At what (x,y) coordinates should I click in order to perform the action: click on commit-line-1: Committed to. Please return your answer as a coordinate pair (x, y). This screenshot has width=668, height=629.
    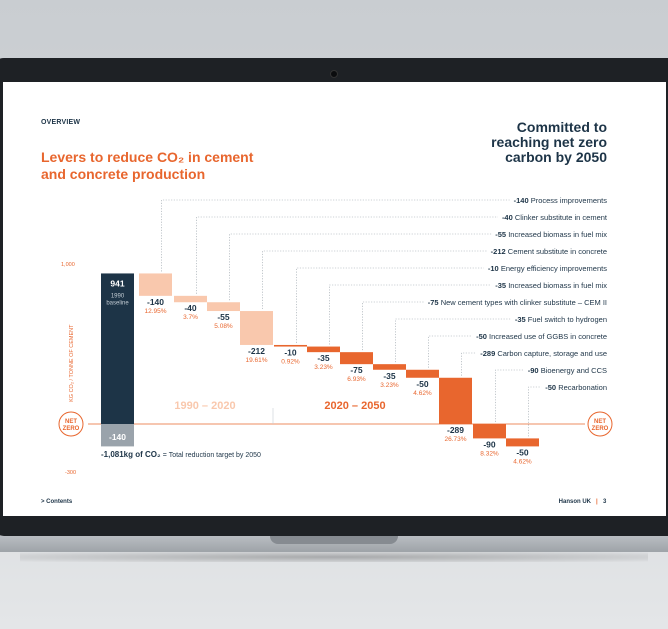
    Looking at the image, I should click on (562, 127).